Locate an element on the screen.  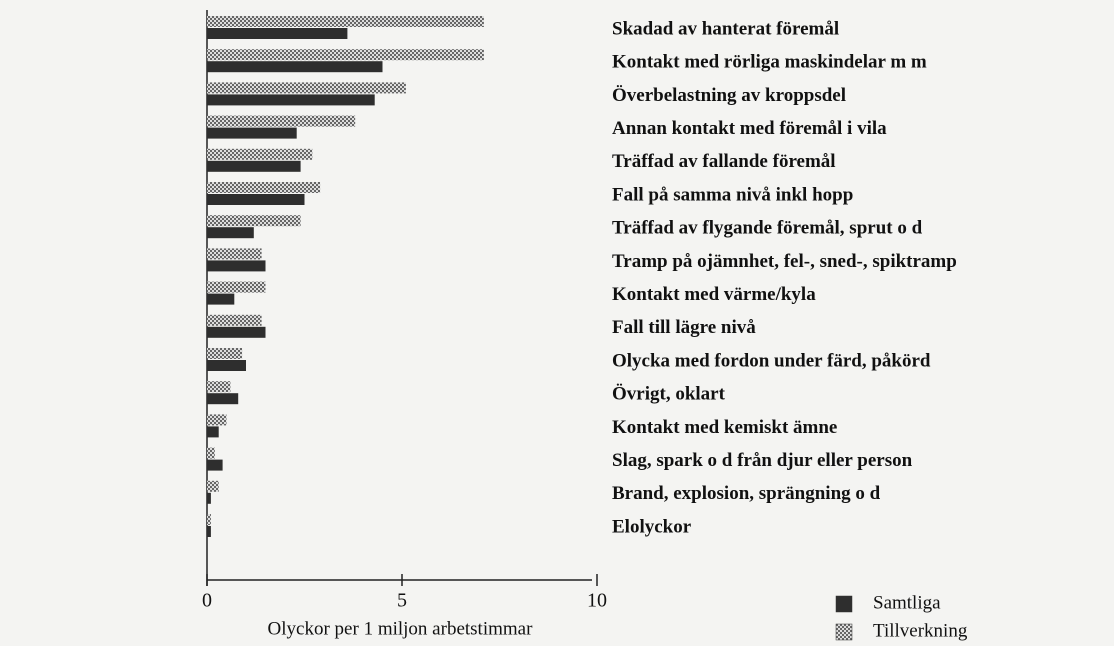
legend-label: Tillverkning is located at coordinates (920, 630).